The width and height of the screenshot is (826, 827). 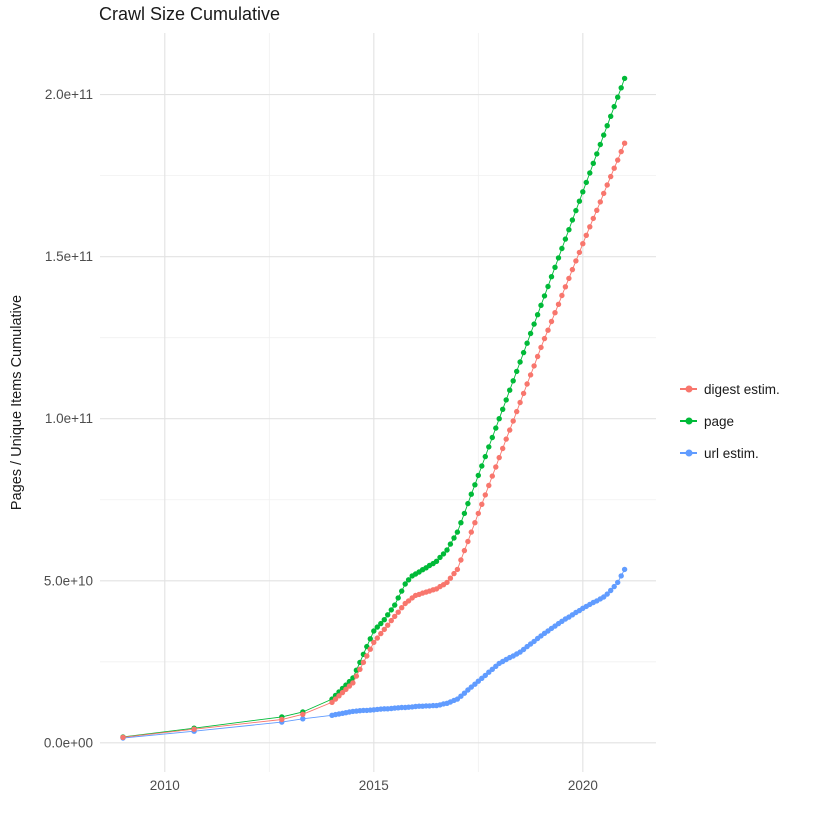 What do you see at coordinates (17, 402) in the screenshot?
I see `y-axis-title: Pages / Unique Items Cumulative` at bounding box center [17, 402].